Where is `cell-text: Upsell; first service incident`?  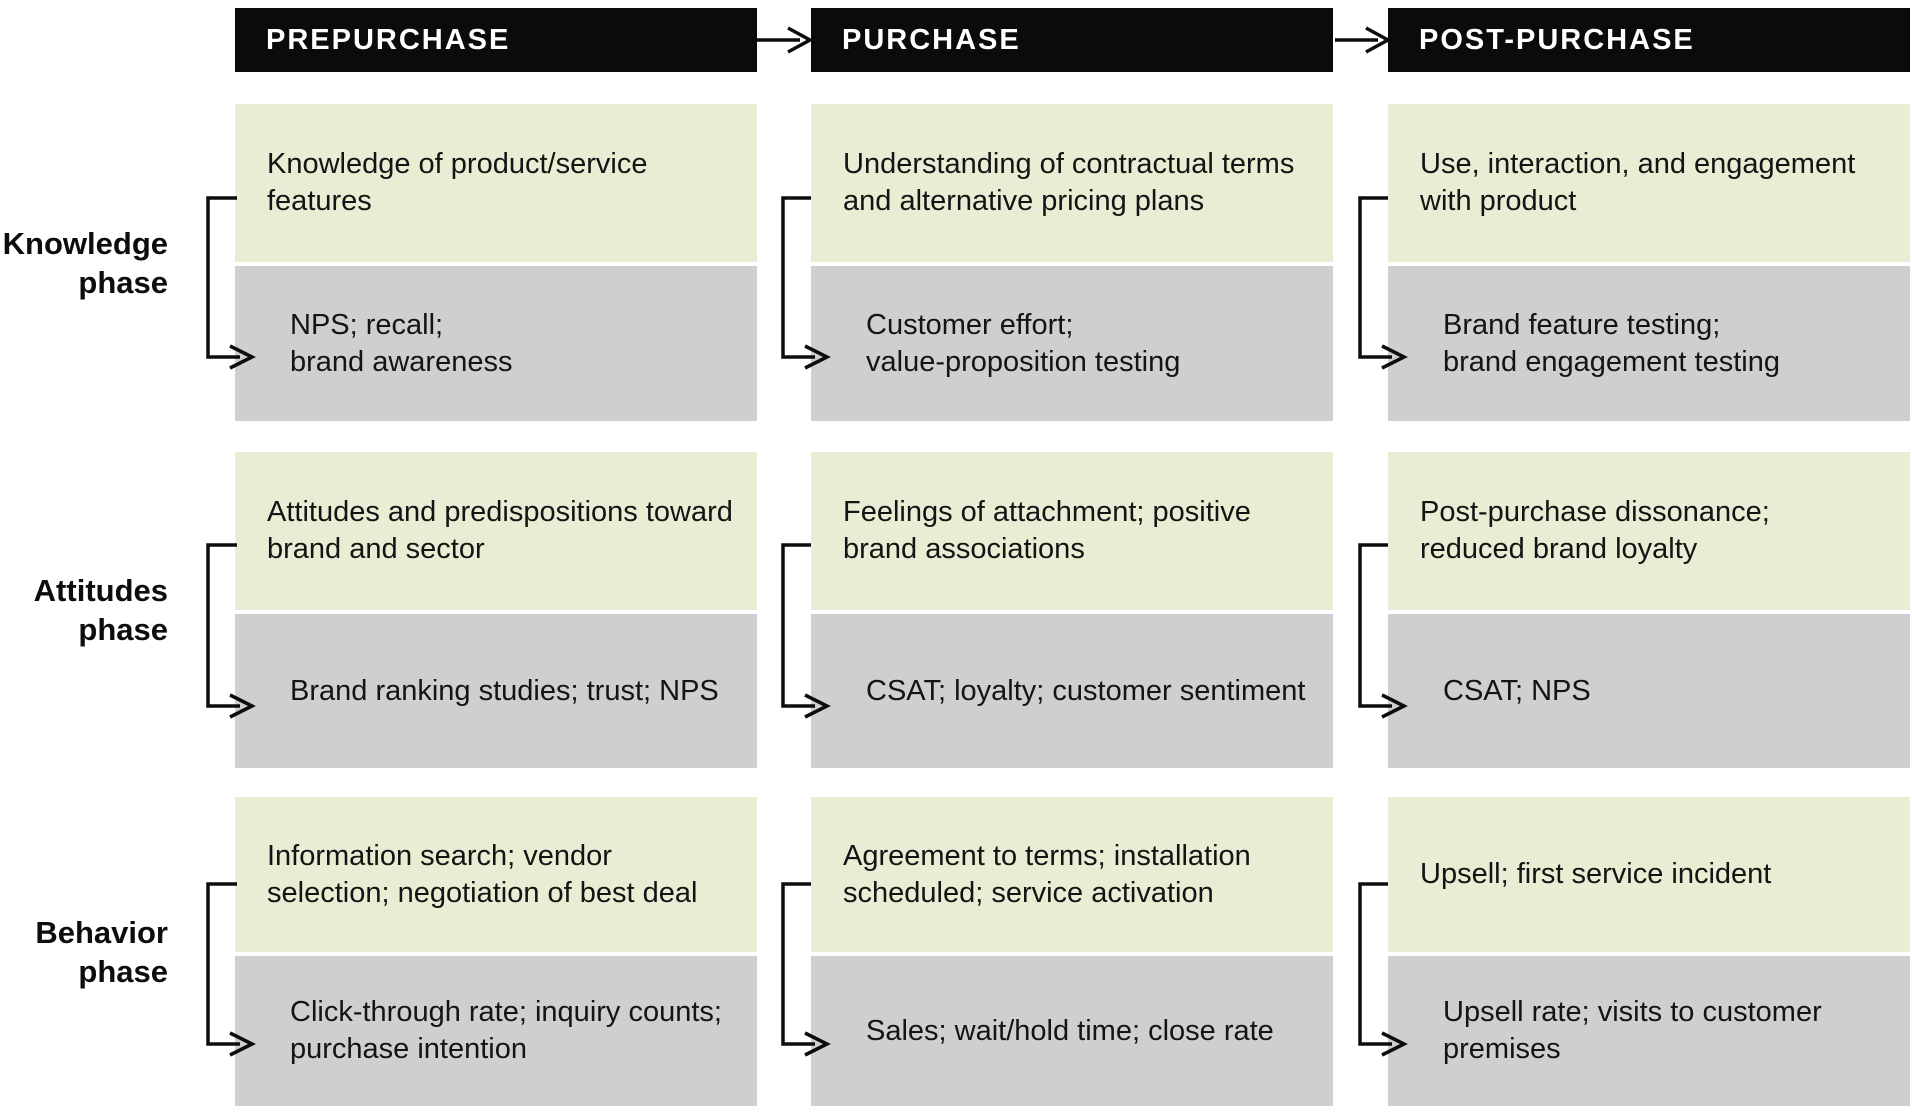
cell-text: Upsell; first service incident is located at coordinates (1596, 874).